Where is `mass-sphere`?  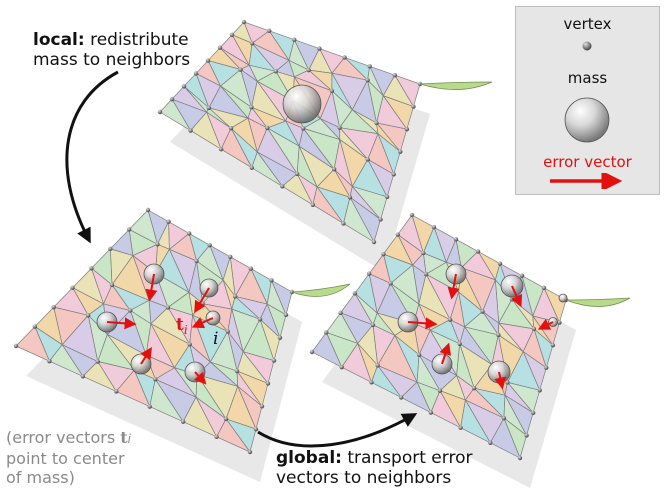
mass-sphere is located at coordinates (302, 104).